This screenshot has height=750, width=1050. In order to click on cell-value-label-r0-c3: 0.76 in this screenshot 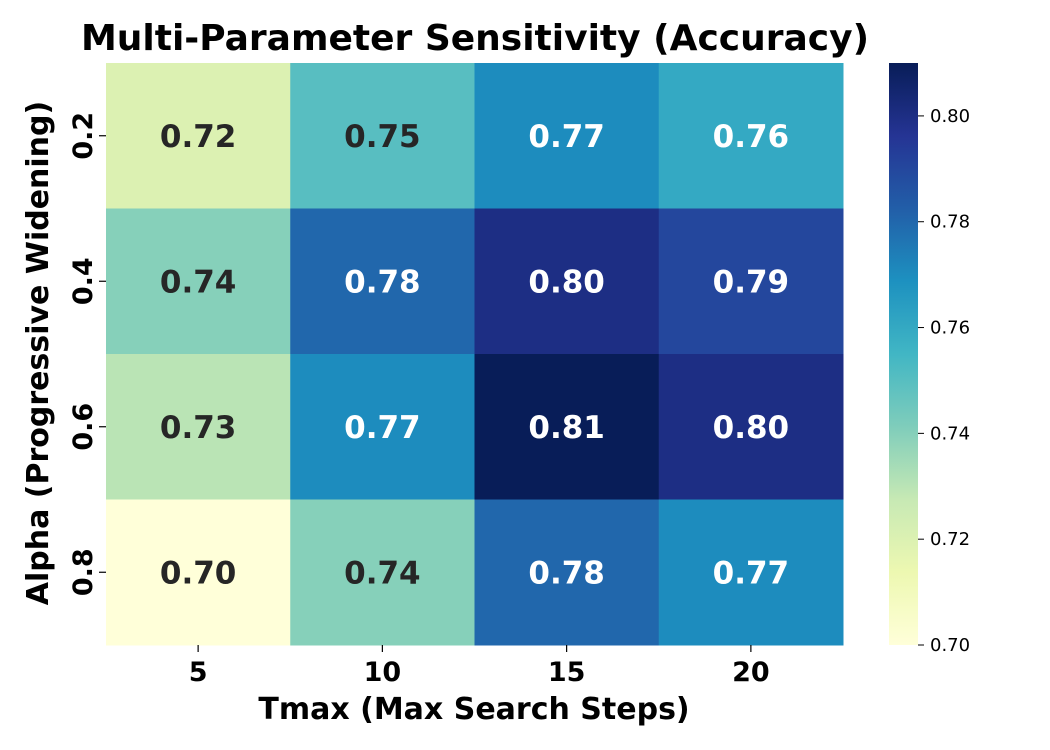, I will do `click(751, 137)`.